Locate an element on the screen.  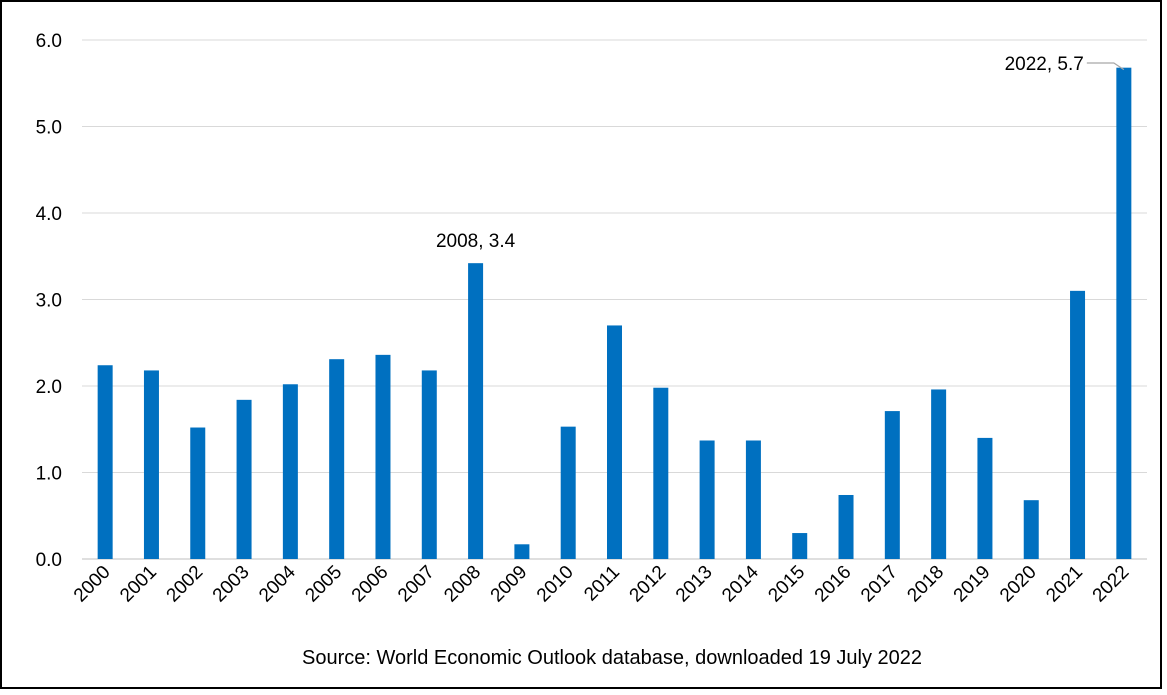
x-tick-label: 2006 is located at coordinates (370, 584).